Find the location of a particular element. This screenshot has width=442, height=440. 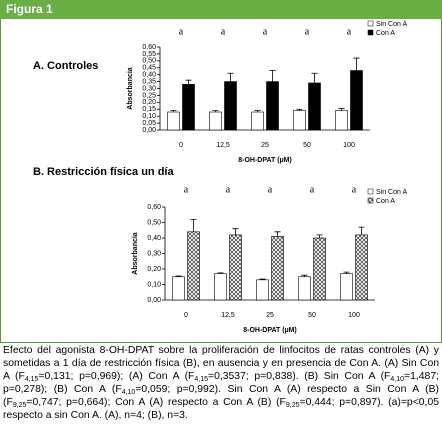

chart-title: B. Restricción física un día is located at coordinates (103, 172).